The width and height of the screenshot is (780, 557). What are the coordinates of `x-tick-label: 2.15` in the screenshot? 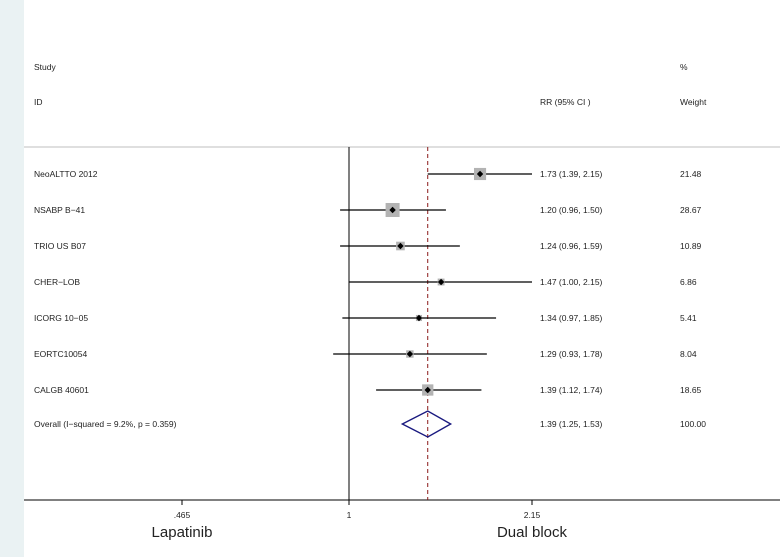 It's located at (532, 515).